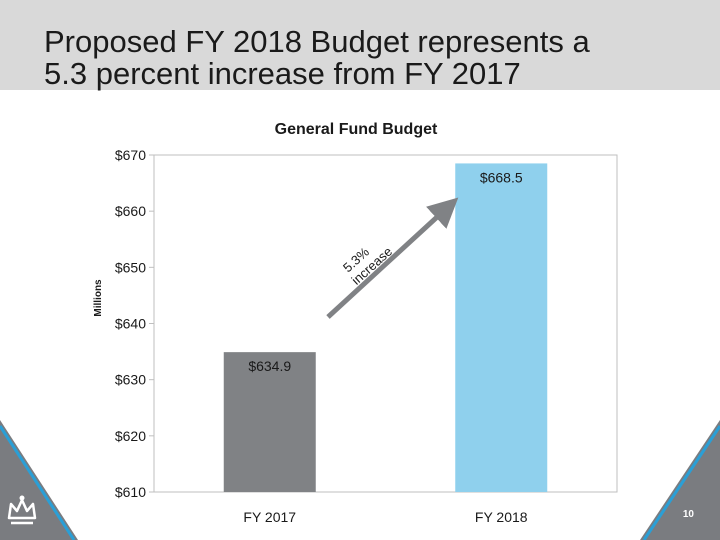  Describe the element at coordinates (317, 41) in the screenshot. I see `slide-title-line-1: Proposed FY 2018 Budget represents a` at that location.